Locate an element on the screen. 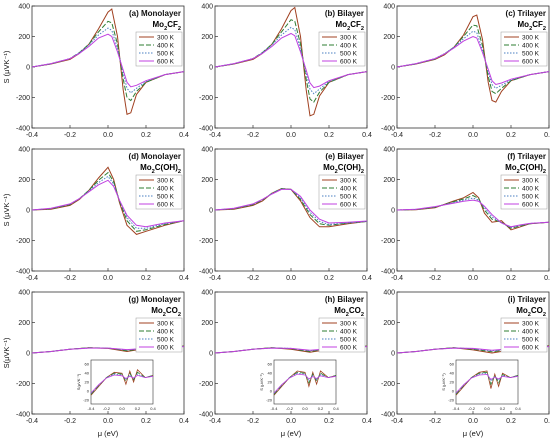 The width and height of the screenshot is (550, 439). panel-title: (i) Trilayer is located at coordinates (527, 299).